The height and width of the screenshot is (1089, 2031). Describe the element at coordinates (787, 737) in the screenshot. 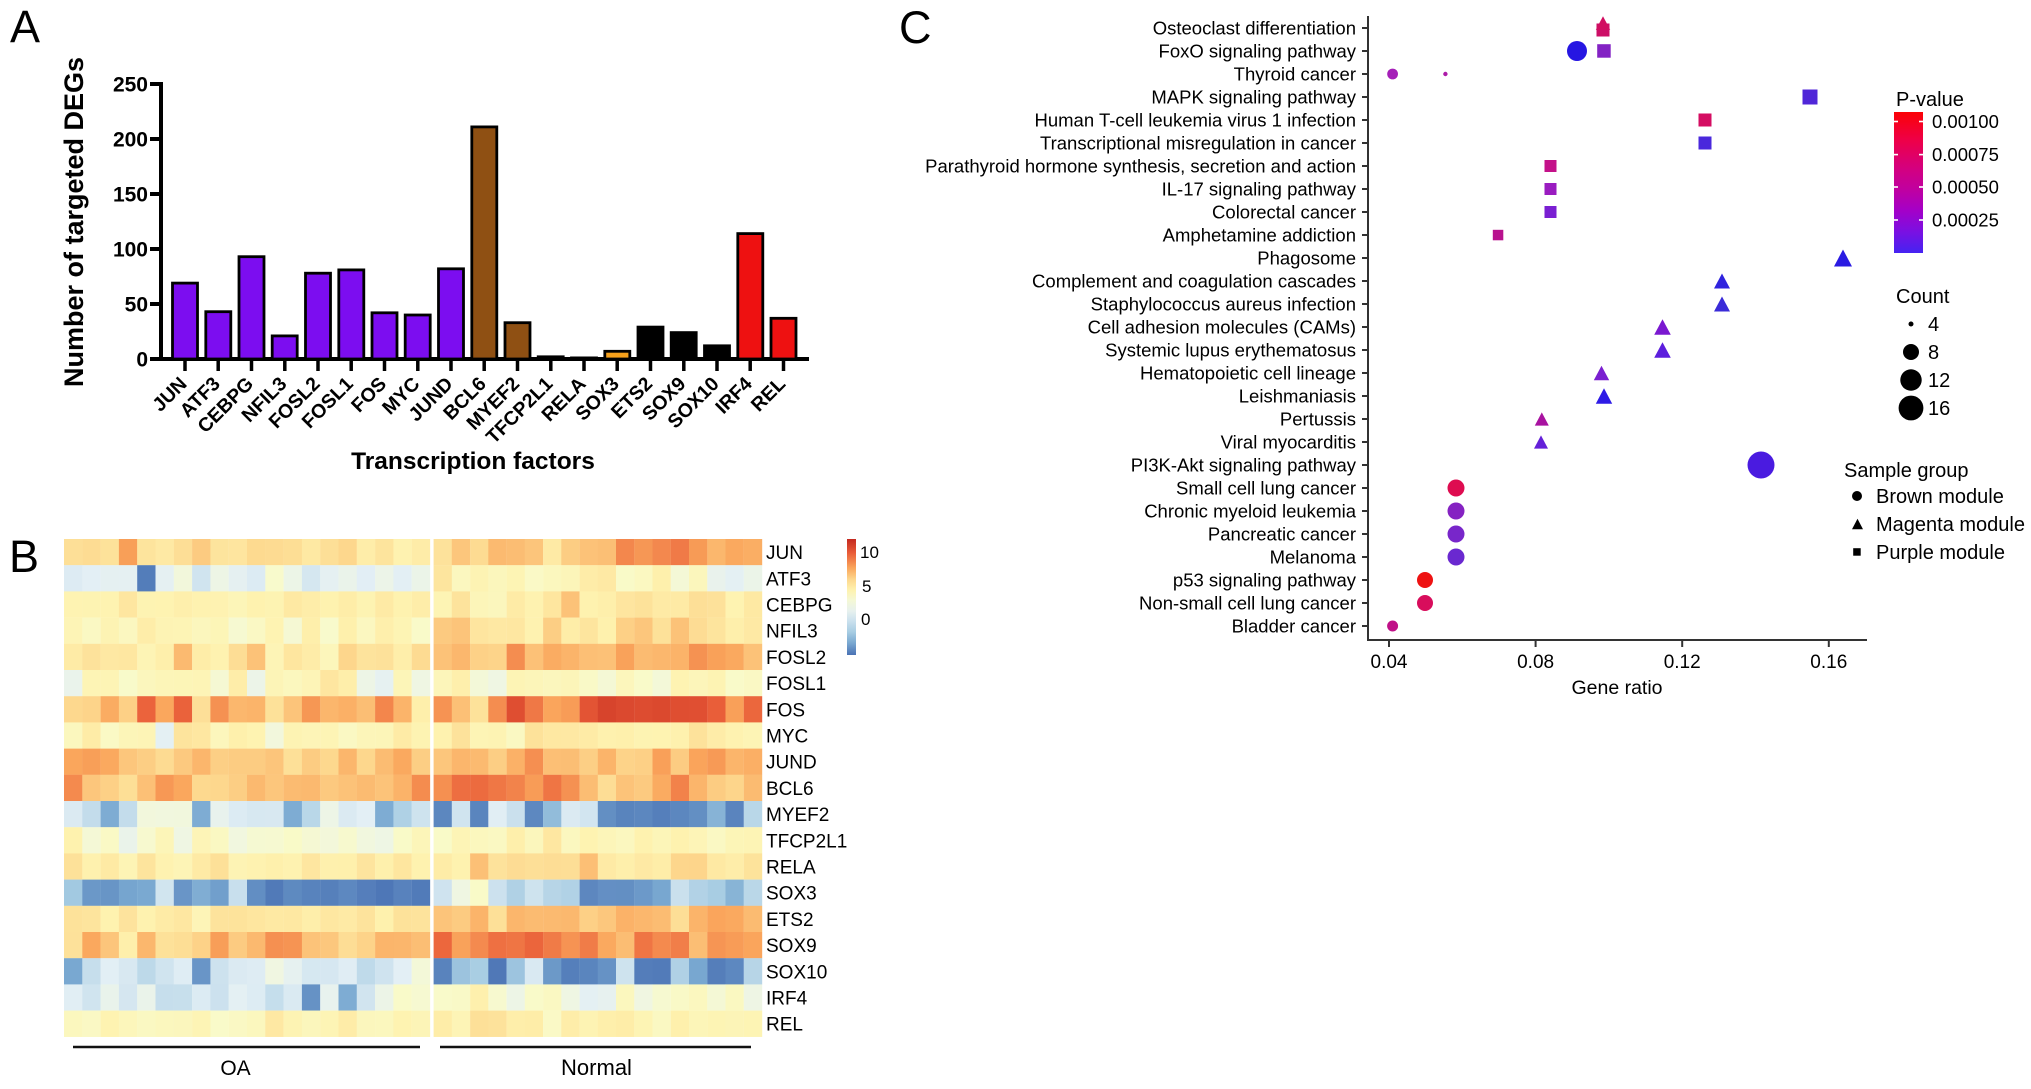

I see `svg-text: MYC` at that location.